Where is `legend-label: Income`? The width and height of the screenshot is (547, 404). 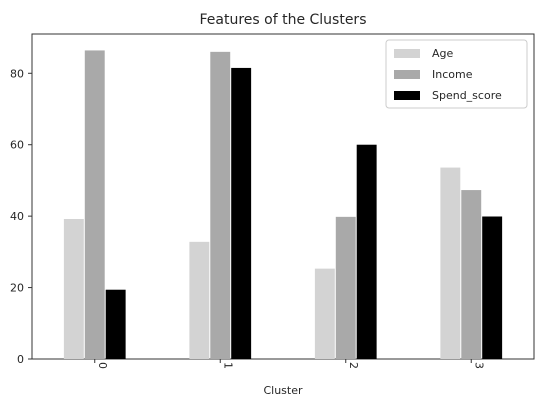
legend-label: Income is located at coordinates (452, 74).